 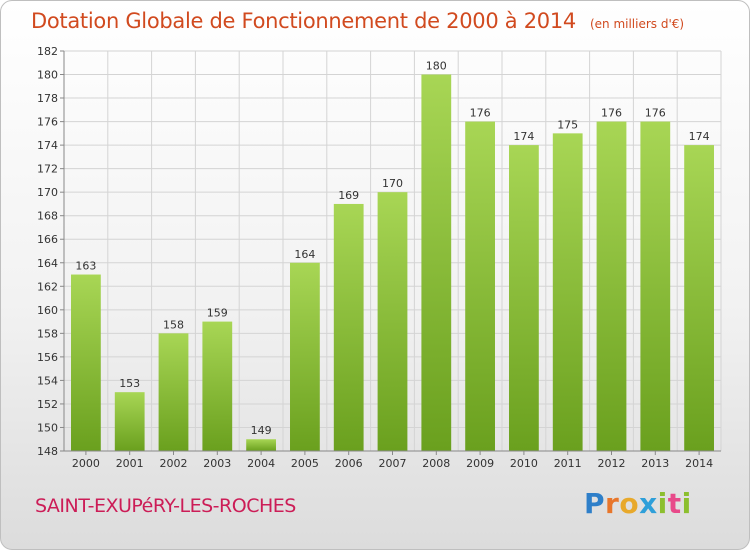 What do you see at coordinates (47, 192) in the screenshot?
I see `y-tick-label: 170` at bounding box center [47, 192].